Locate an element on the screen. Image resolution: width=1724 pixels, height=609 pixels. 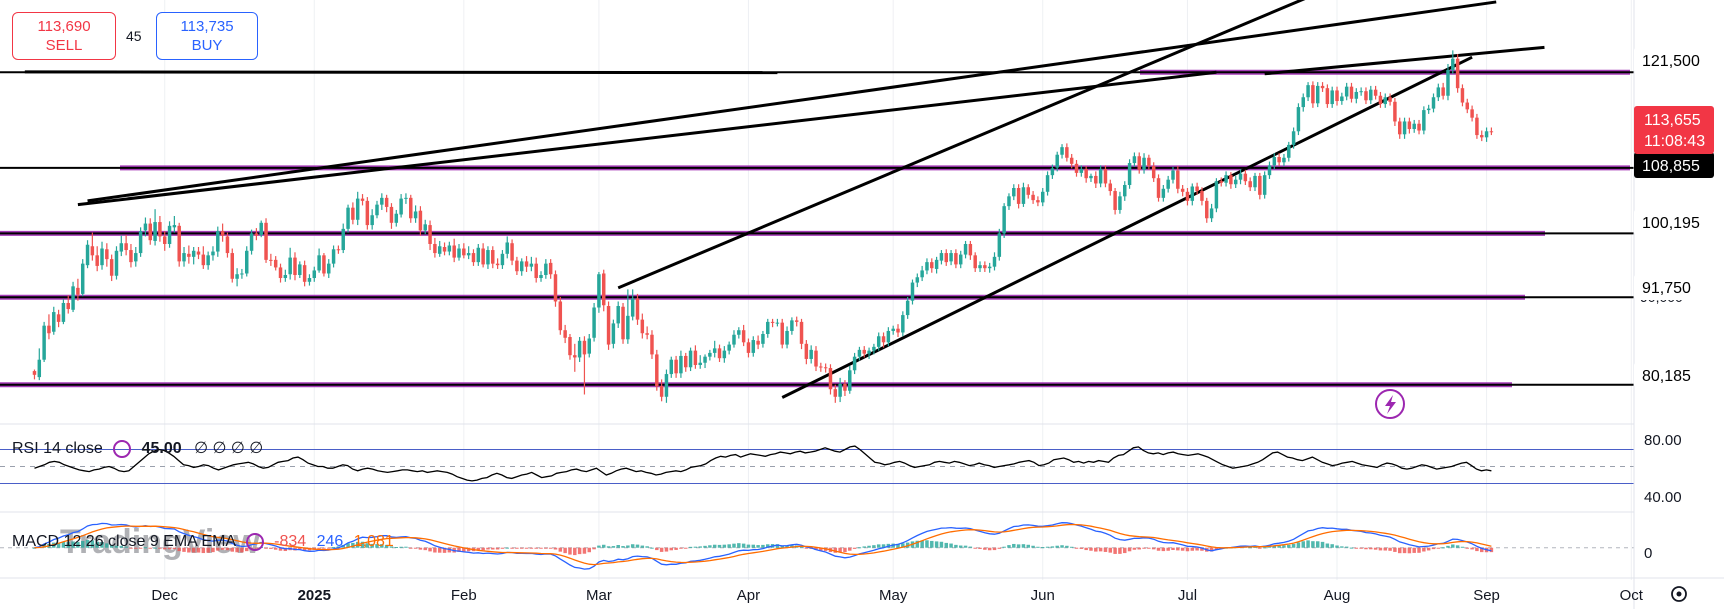
sell-label: SELL is located at coordinates (64, 45).